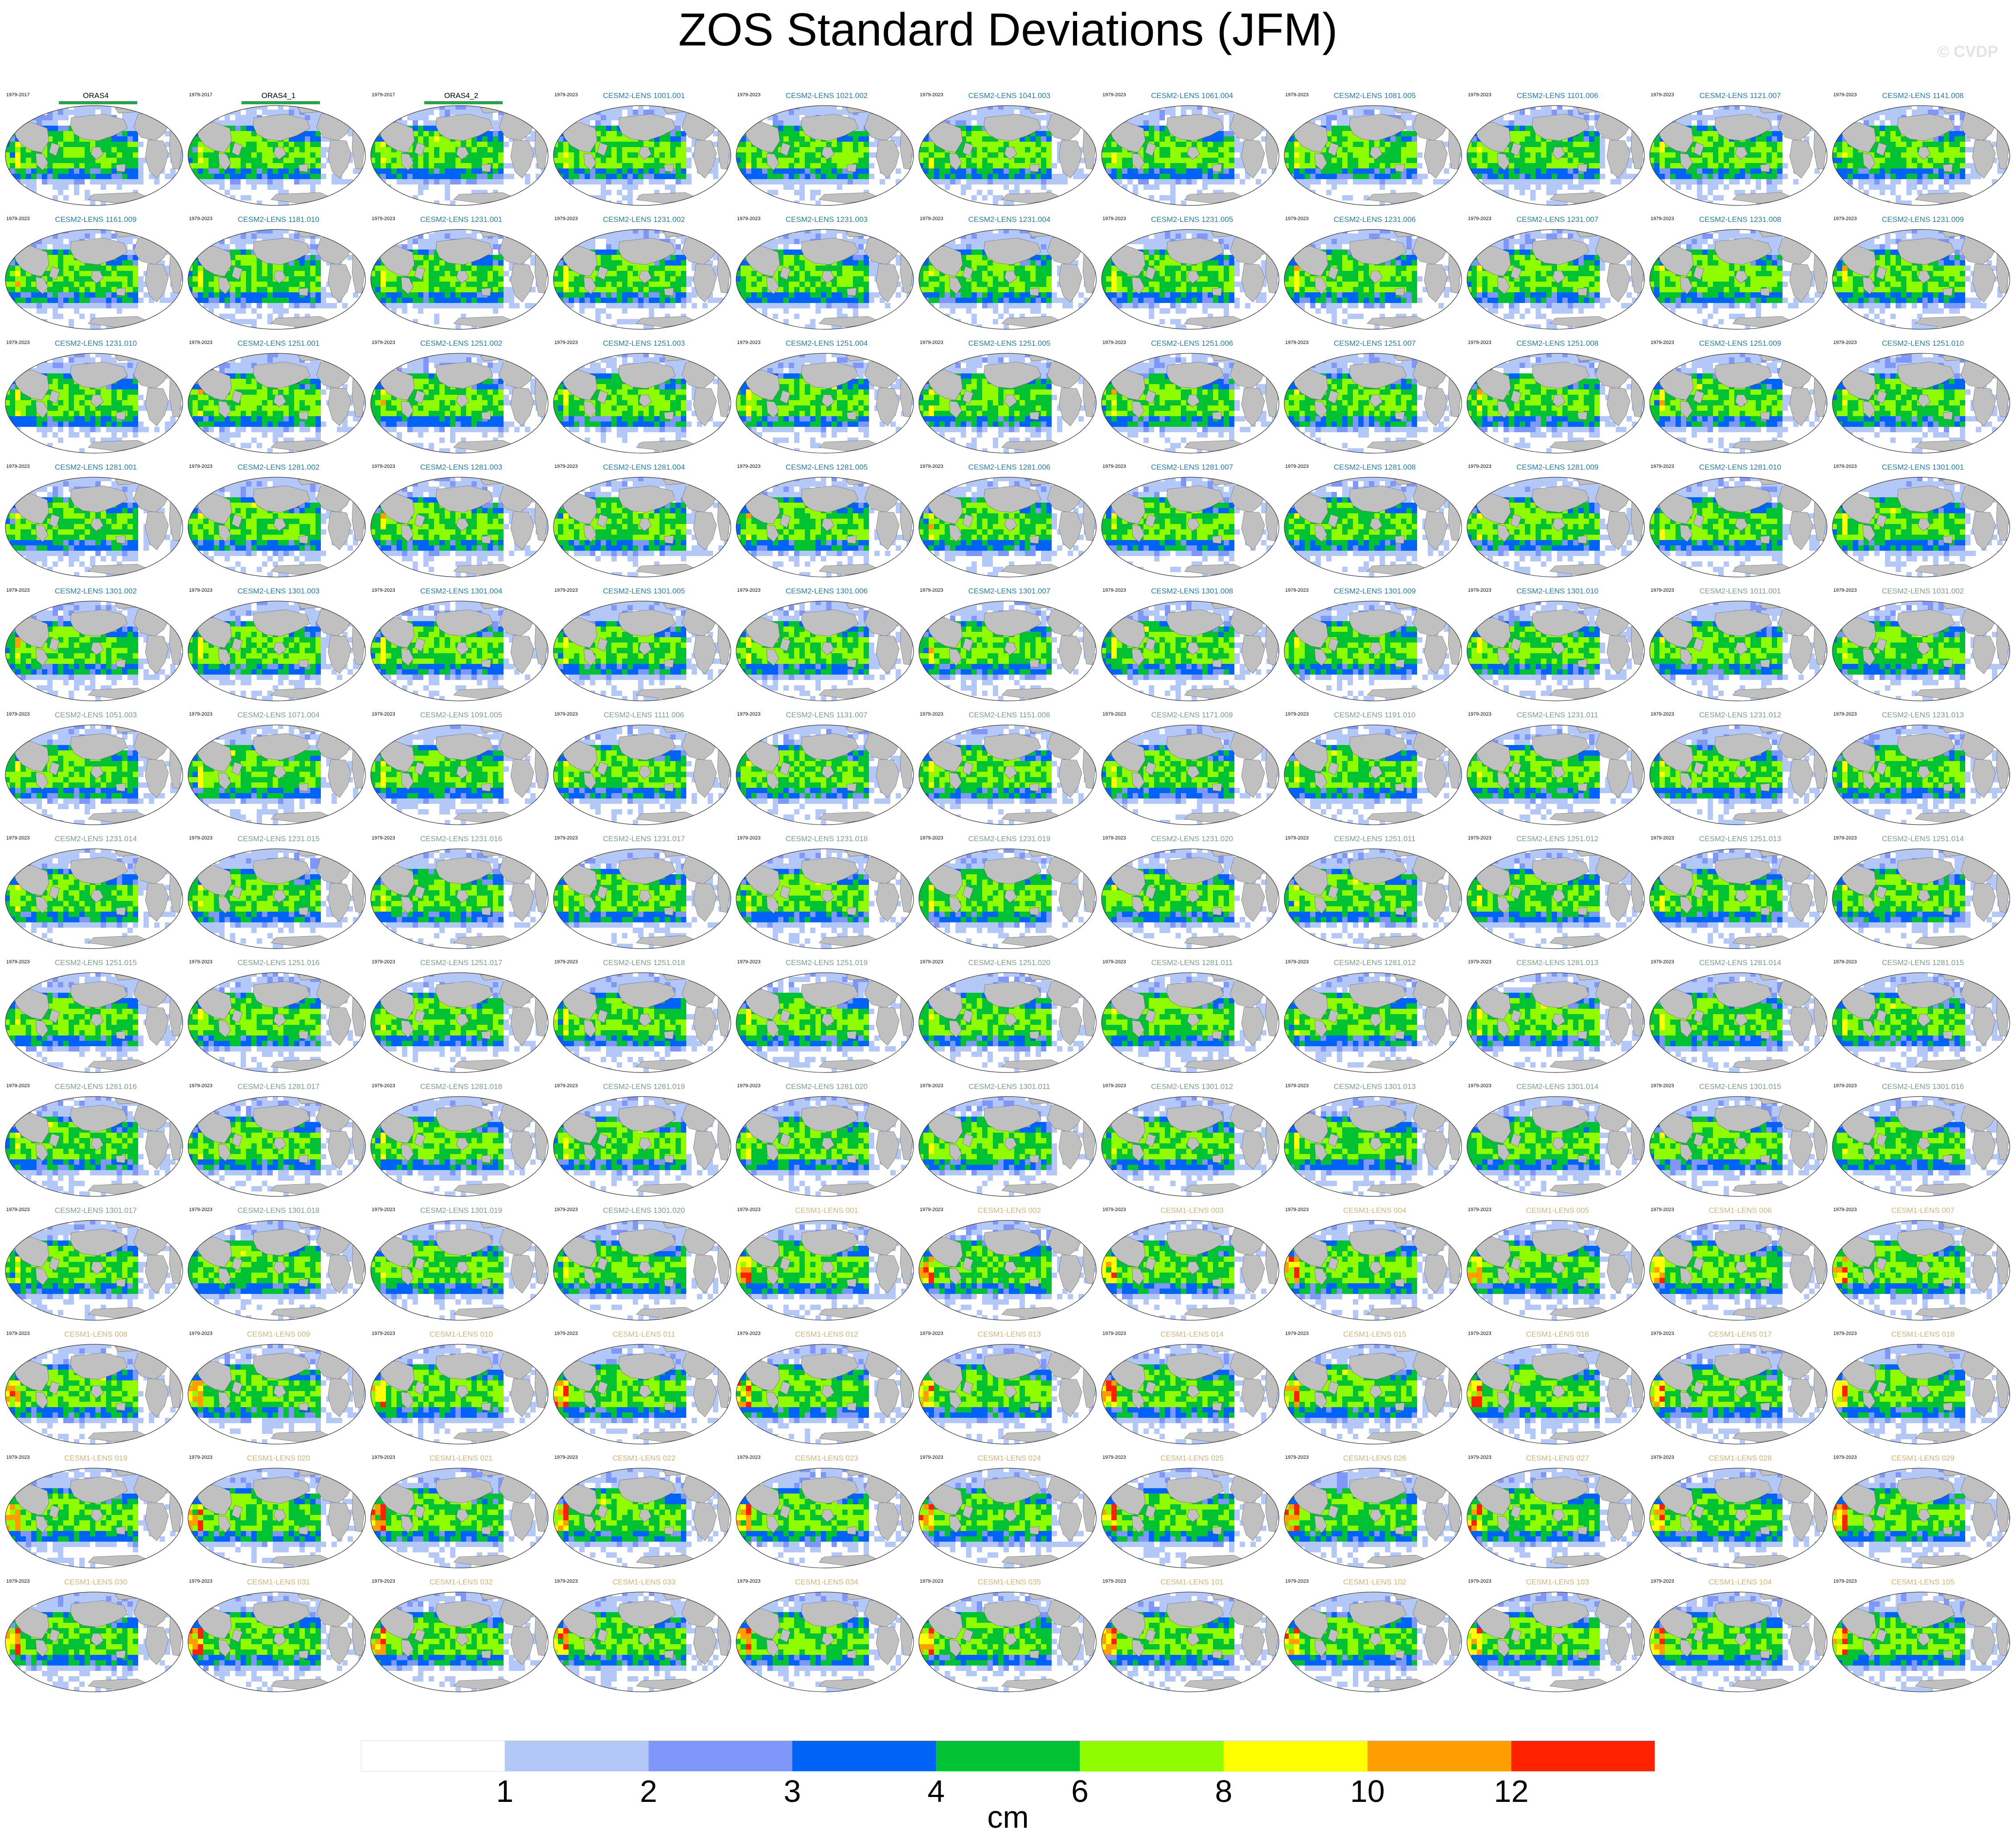 This screenshot has width=2016, height=1846. I want to click on panel-title: CESM1-LENS 023, so click(826, 1459).